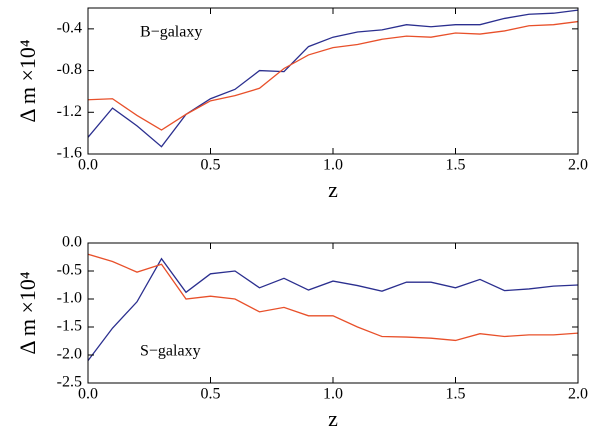 This screenshot has height=434, width=606. What do you see at coordinates (72, 242) in the screenshot?
I see `y-tick-label: 0.0` at bounding box center [72, 242].